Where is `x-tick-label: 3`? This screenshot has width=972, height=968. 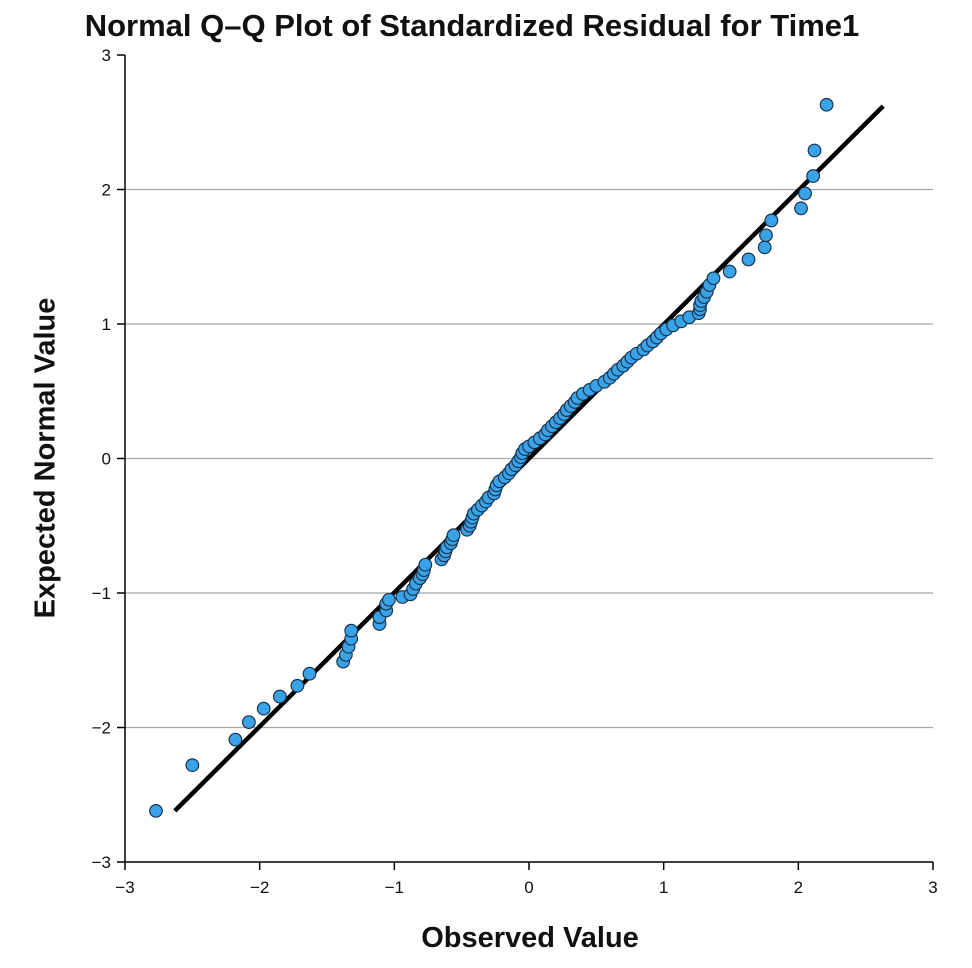
x-tick-label: 3 is located at coordinates (932, 887).